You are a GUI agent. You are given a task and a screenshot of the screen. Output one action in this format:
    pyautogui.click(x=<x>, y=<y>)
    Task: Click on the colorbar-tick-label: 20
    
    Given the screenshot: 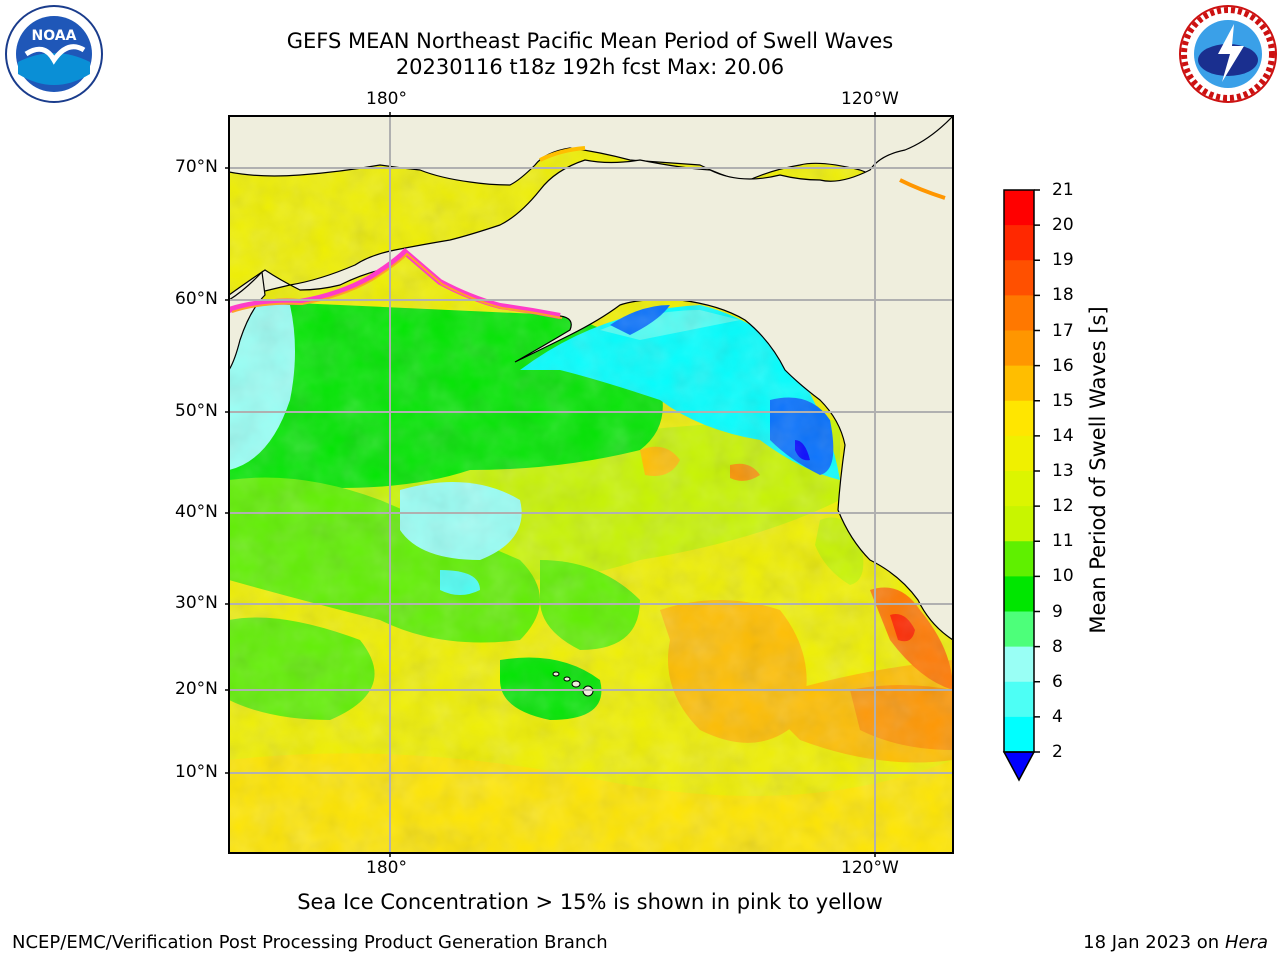 What is the action you would take?
    pyautogui.click(x=1063, y=225)
    